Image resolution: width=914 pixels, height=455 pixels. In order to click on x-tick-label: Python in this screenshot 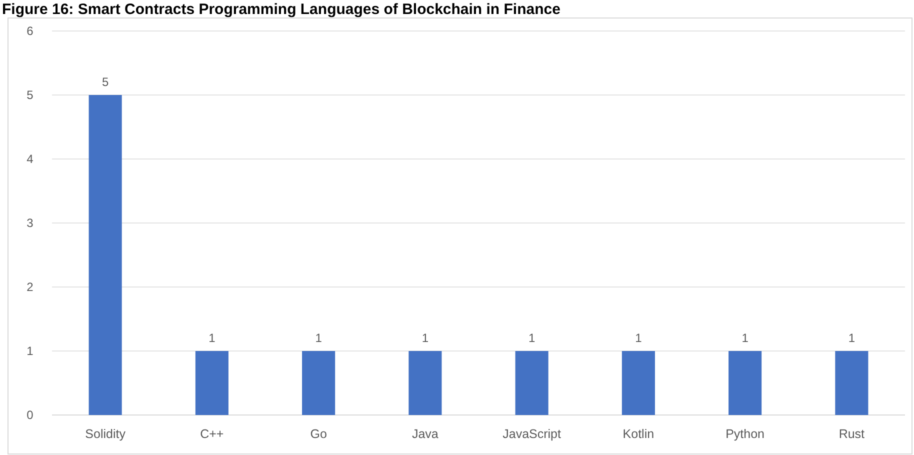, I will do `click(745, 434)`.